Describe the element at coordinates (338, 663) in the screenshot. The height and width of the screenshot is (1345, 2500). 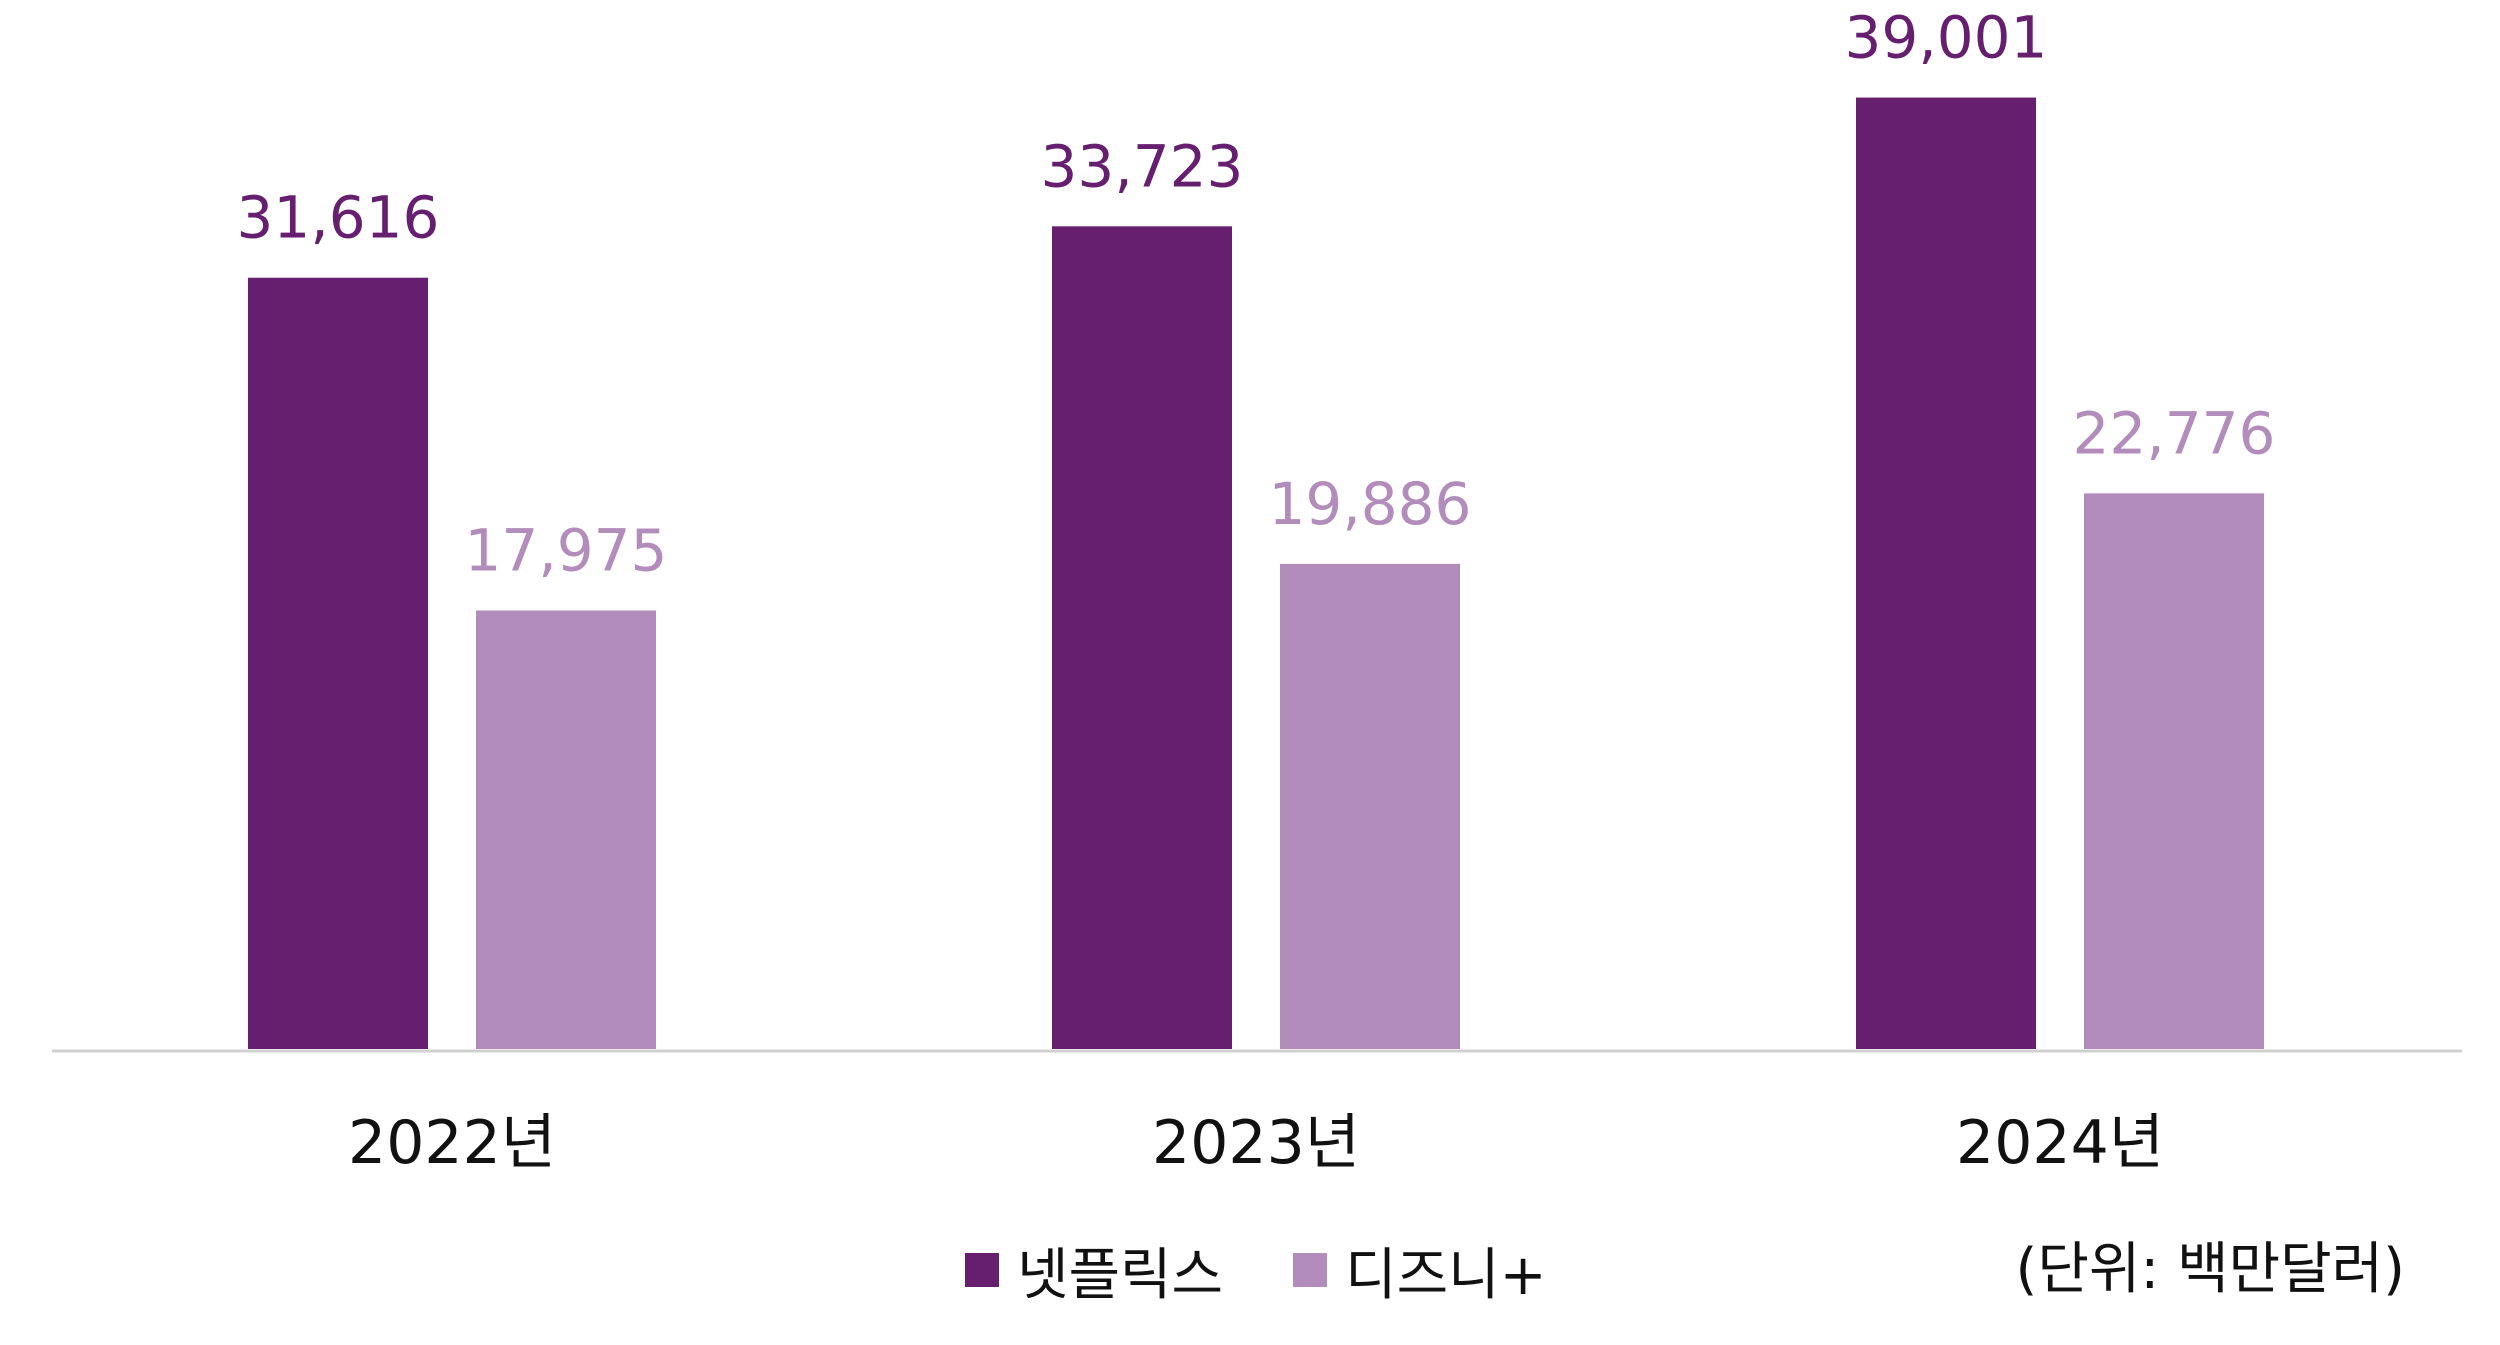
I see `bar-netflix-2022년` at that location.